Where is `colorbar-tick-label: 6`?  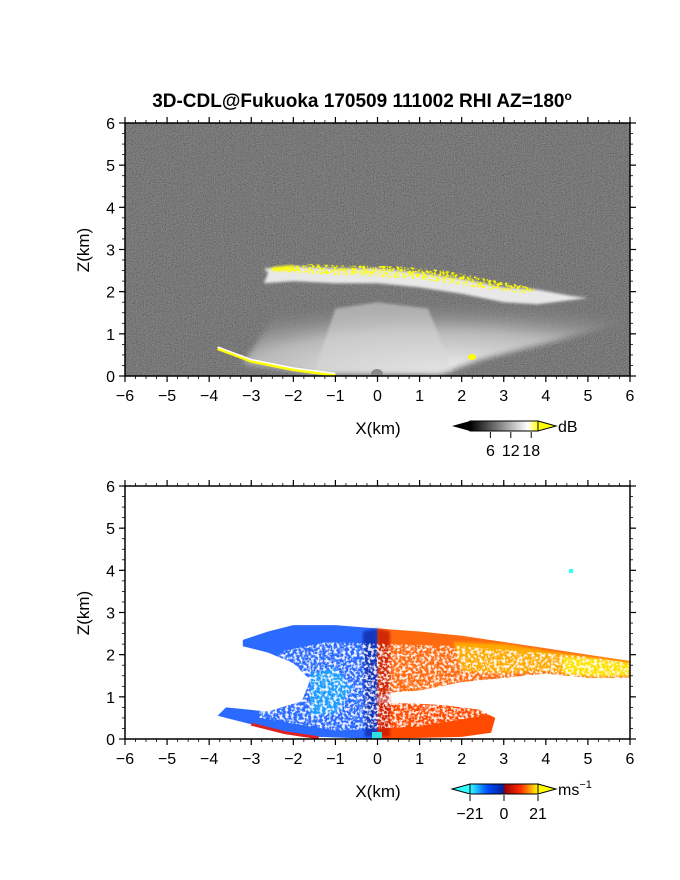 colorbar-tick-label: 6 is located at coordinates (490, 451).